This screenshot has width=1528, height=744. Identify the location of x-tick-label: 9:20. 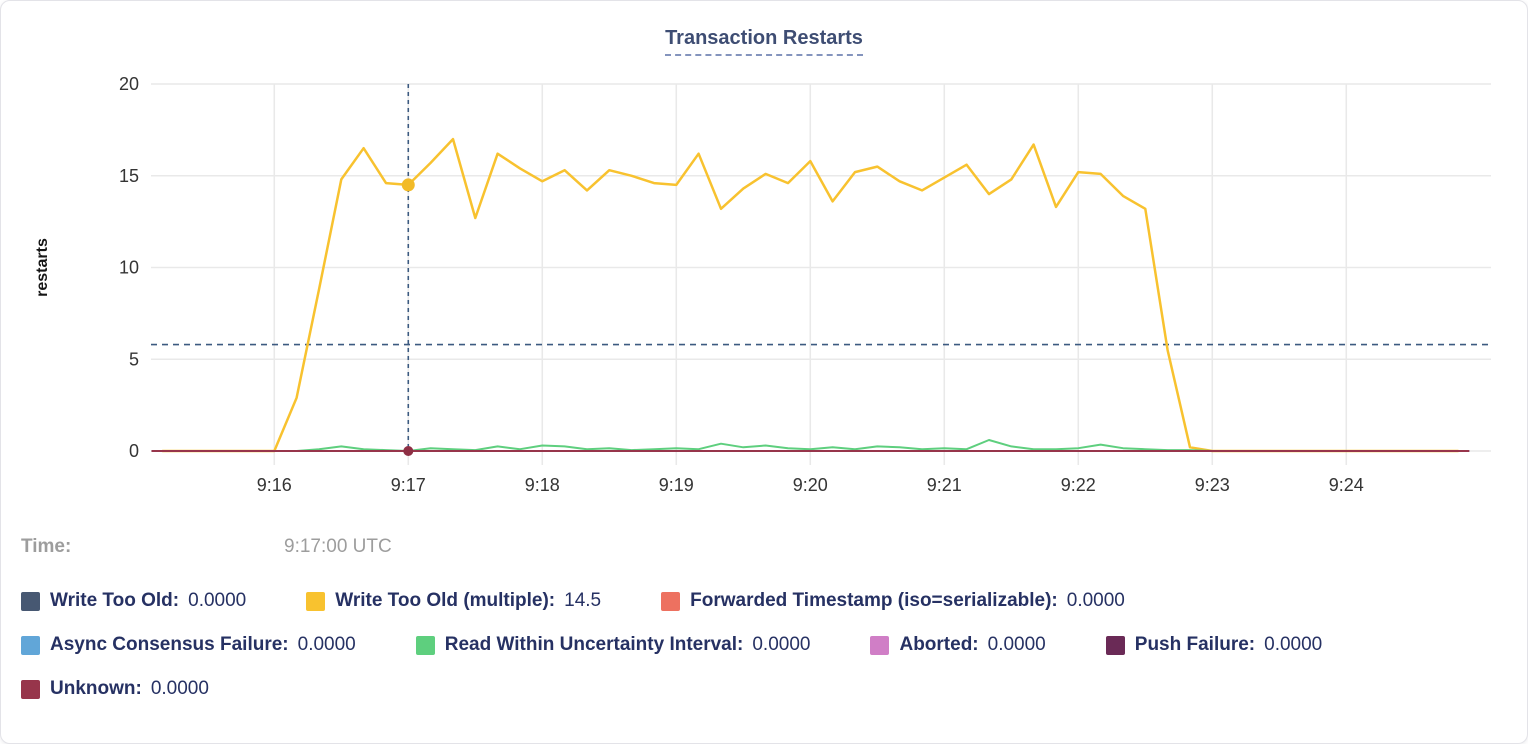
(810, 485).